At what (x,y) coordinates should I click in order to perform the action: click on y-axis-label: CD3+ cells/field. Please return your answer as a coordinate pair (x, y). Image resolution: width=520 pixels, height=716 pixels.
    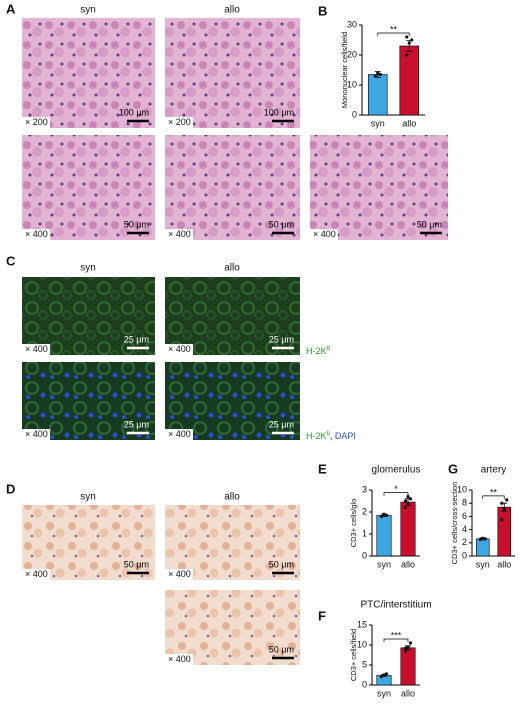
    Looking at the image, I should click on (353, 655).